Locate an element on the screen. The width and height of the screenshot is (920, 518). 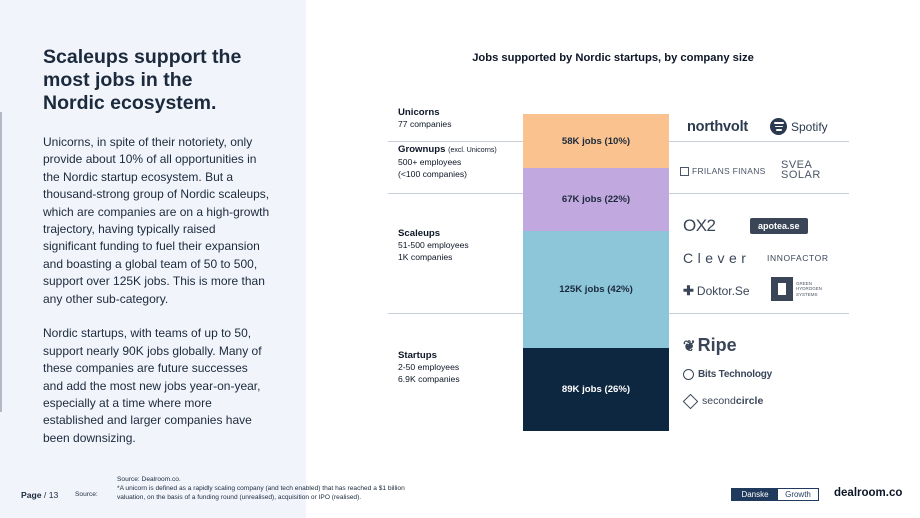
innofactor-logo: INNOFACTOR is located at coordinates (798, 258).